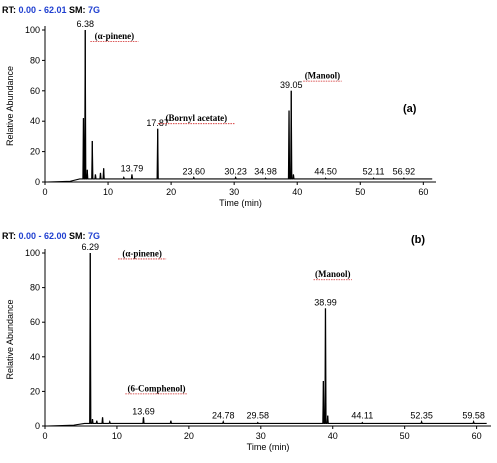  I want to click on header-line: RT: 0.00 - 62.00 SM: 7G, so click(51, 236).